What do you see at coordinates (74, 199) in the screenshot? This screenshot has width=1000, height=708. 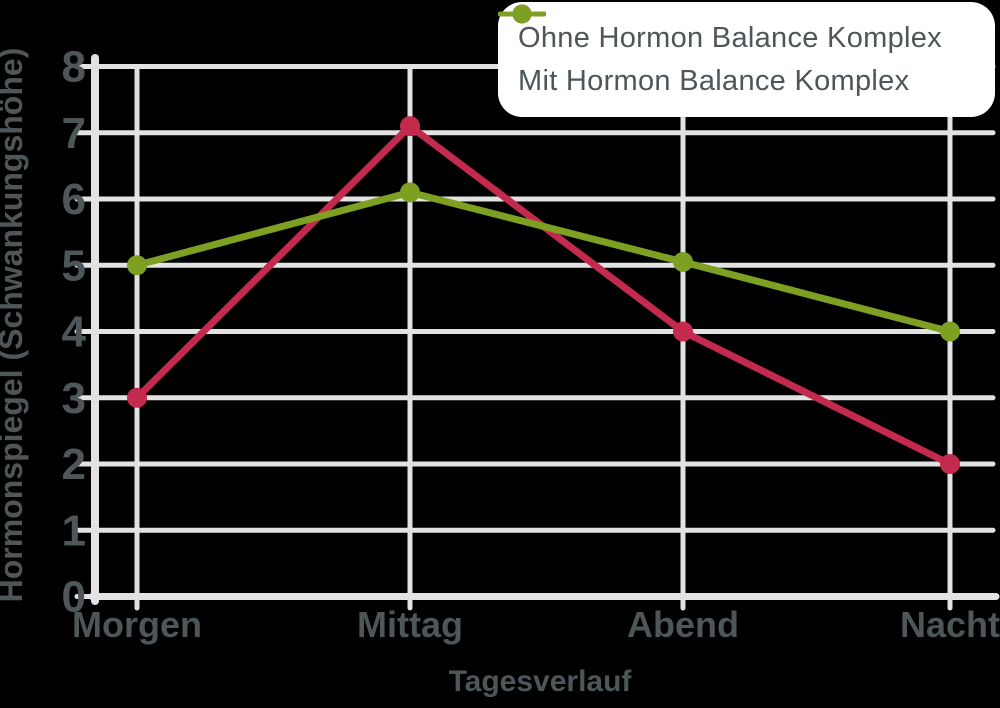 I see `y-tick-label: 6` at bounding box center [74, 199].